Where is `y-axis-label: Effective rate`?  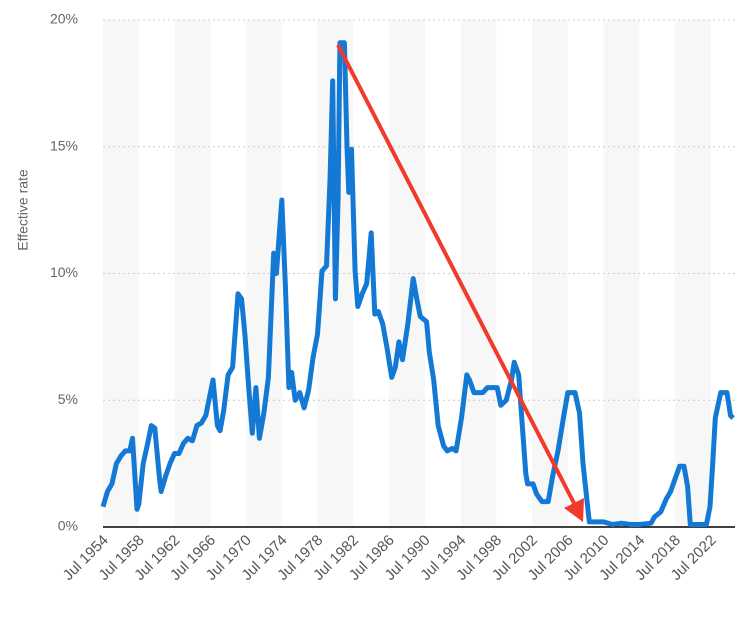 y-axis-label: Effective rate is located at coordinates (23, 210).